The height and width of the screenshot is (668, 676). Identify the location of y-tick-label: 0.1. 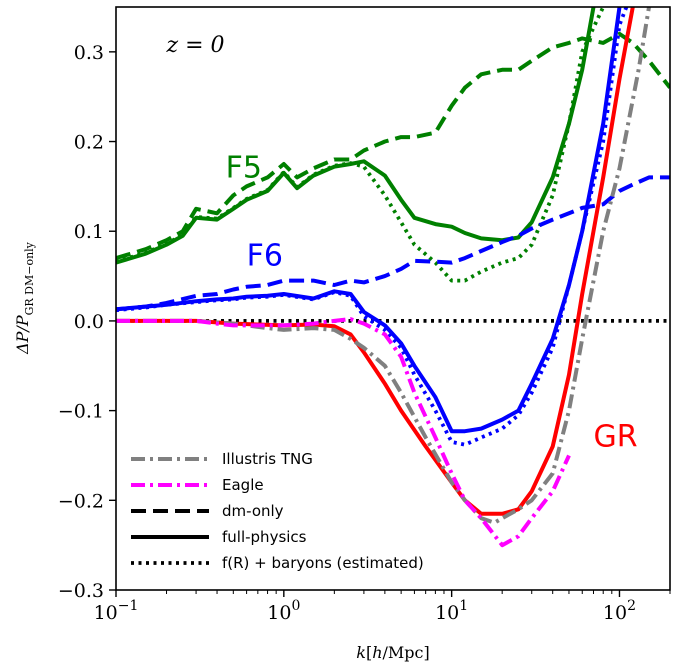
(89, 232).